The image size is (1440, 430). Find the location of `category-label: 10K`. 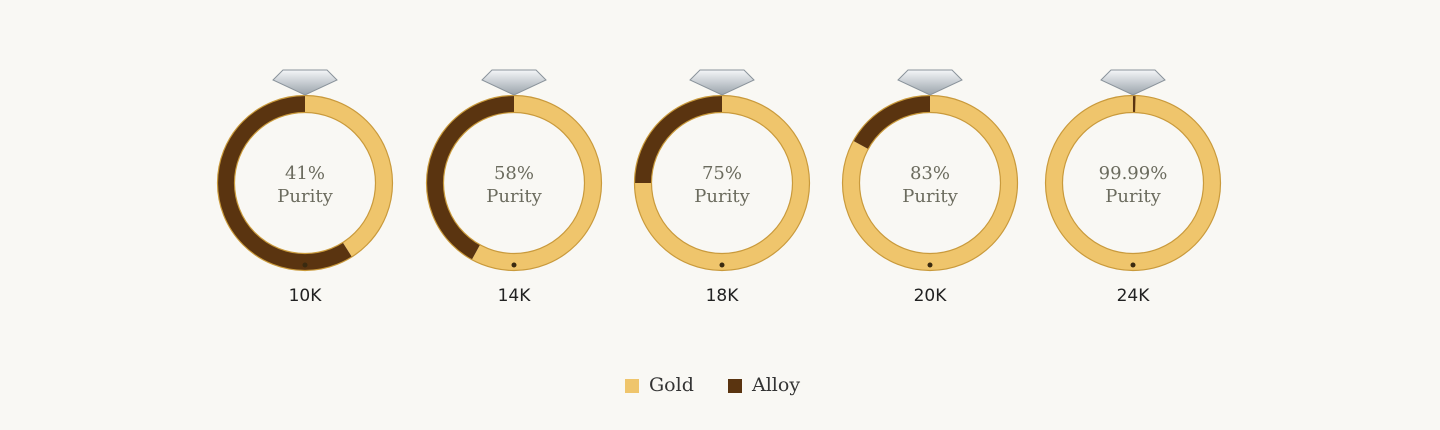

category-label: 10K is located at coordinates (306, 296).